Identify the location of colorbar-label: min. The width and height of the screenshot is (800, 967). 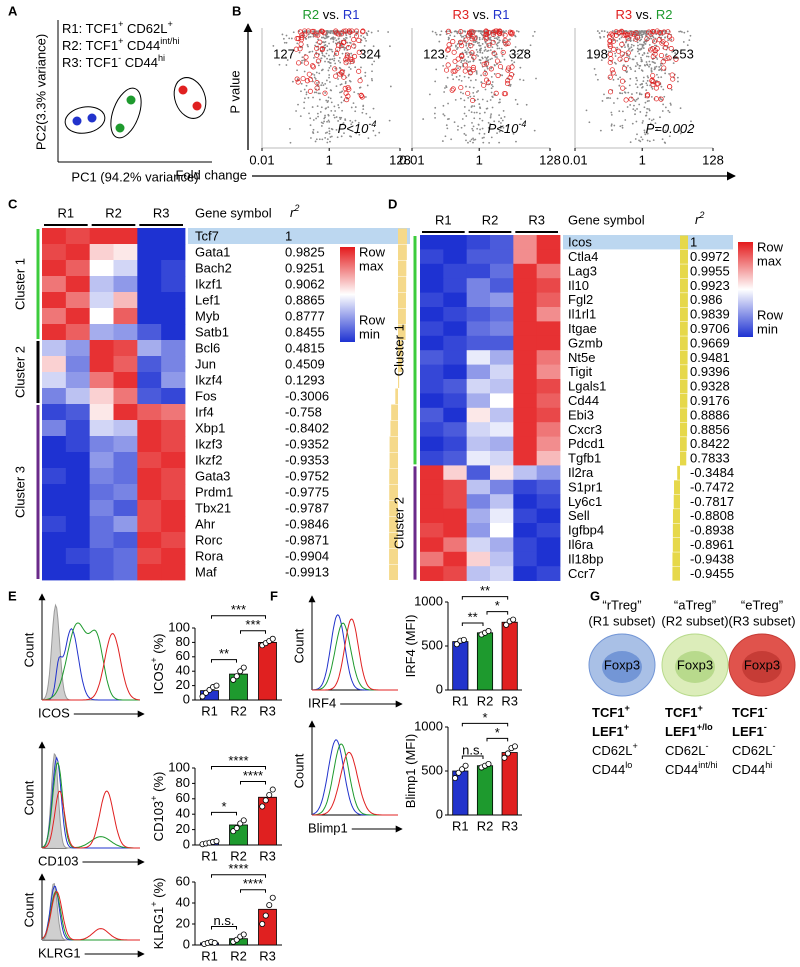
(767, 328).